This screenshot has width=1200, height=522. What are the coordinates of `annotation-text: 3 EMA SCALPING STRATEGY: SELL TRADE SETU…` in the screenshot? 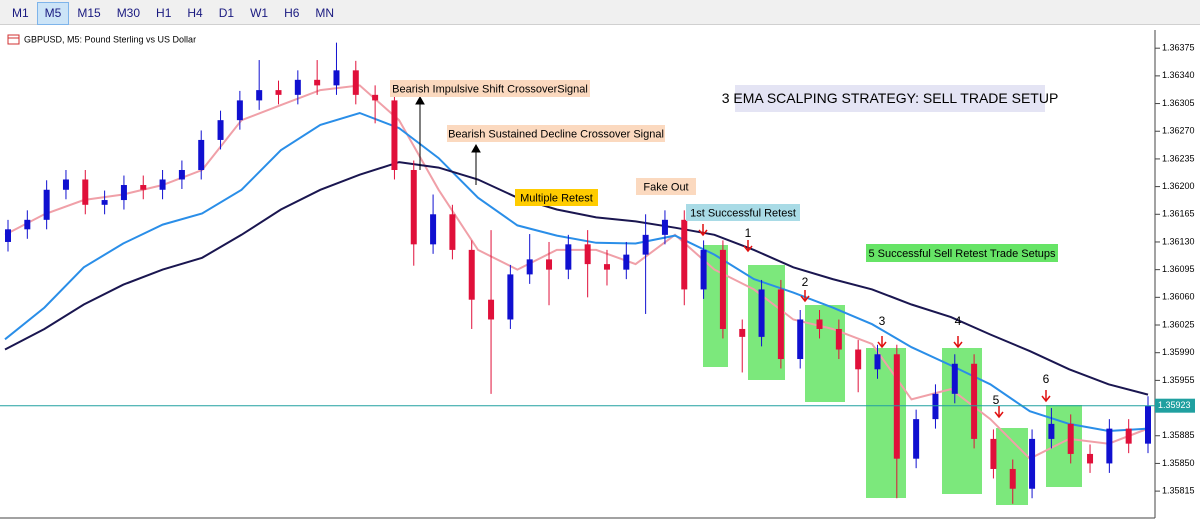 It's located at (890, 98).